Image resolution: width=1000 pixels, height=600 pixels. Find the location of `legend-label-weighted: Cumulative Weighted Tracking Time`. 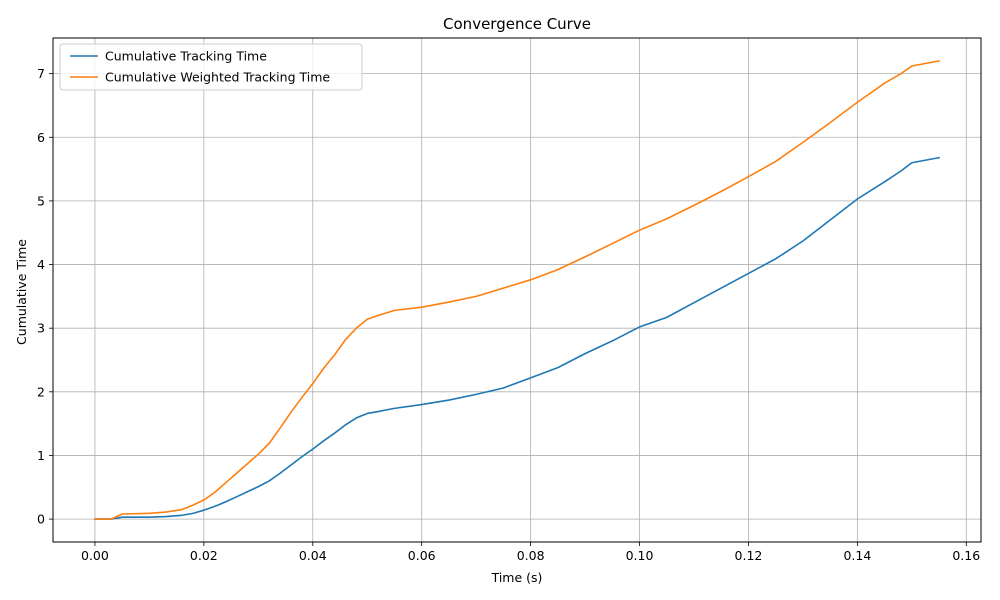

legend-label-weighted: Cumulative Weighted Tracking Time is located at coordinates (217, 77).